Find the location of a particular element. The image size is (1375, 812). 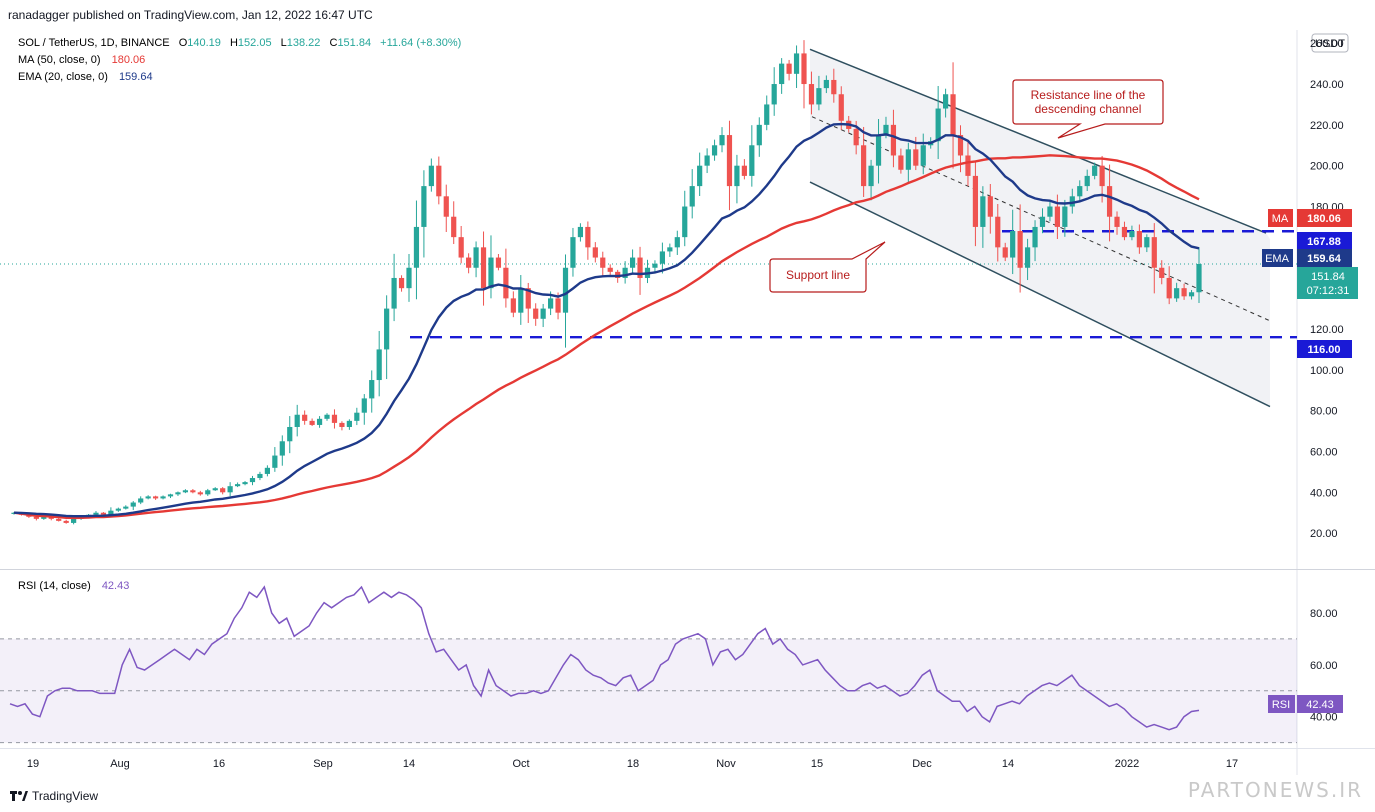

level-tag-high: 167.88 is located at coordinates (1324, 241).